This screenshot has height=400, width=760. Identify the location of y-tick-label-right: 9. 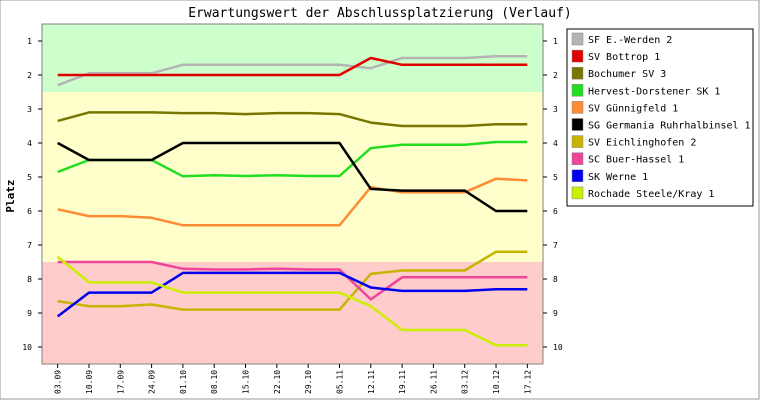
(555, 313).